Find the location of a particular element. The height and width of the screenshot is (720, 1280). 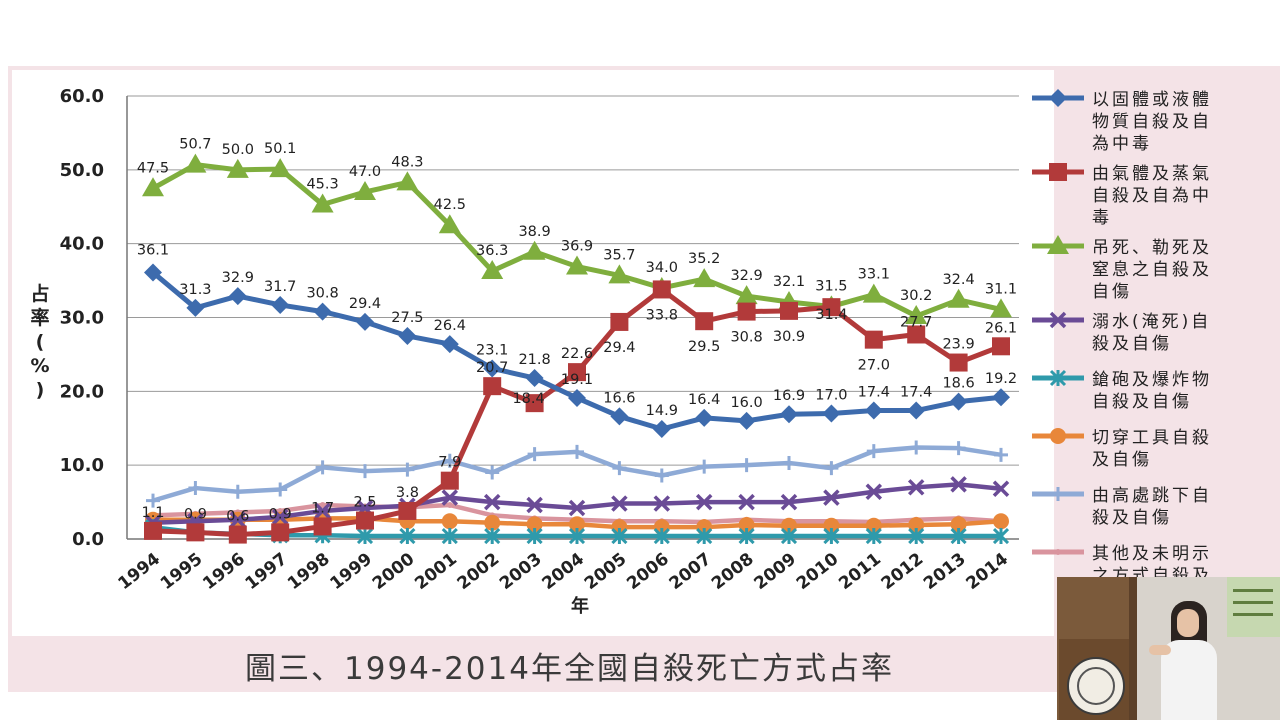

x-tick-label: 2002 is located at coordinates (479, 571).